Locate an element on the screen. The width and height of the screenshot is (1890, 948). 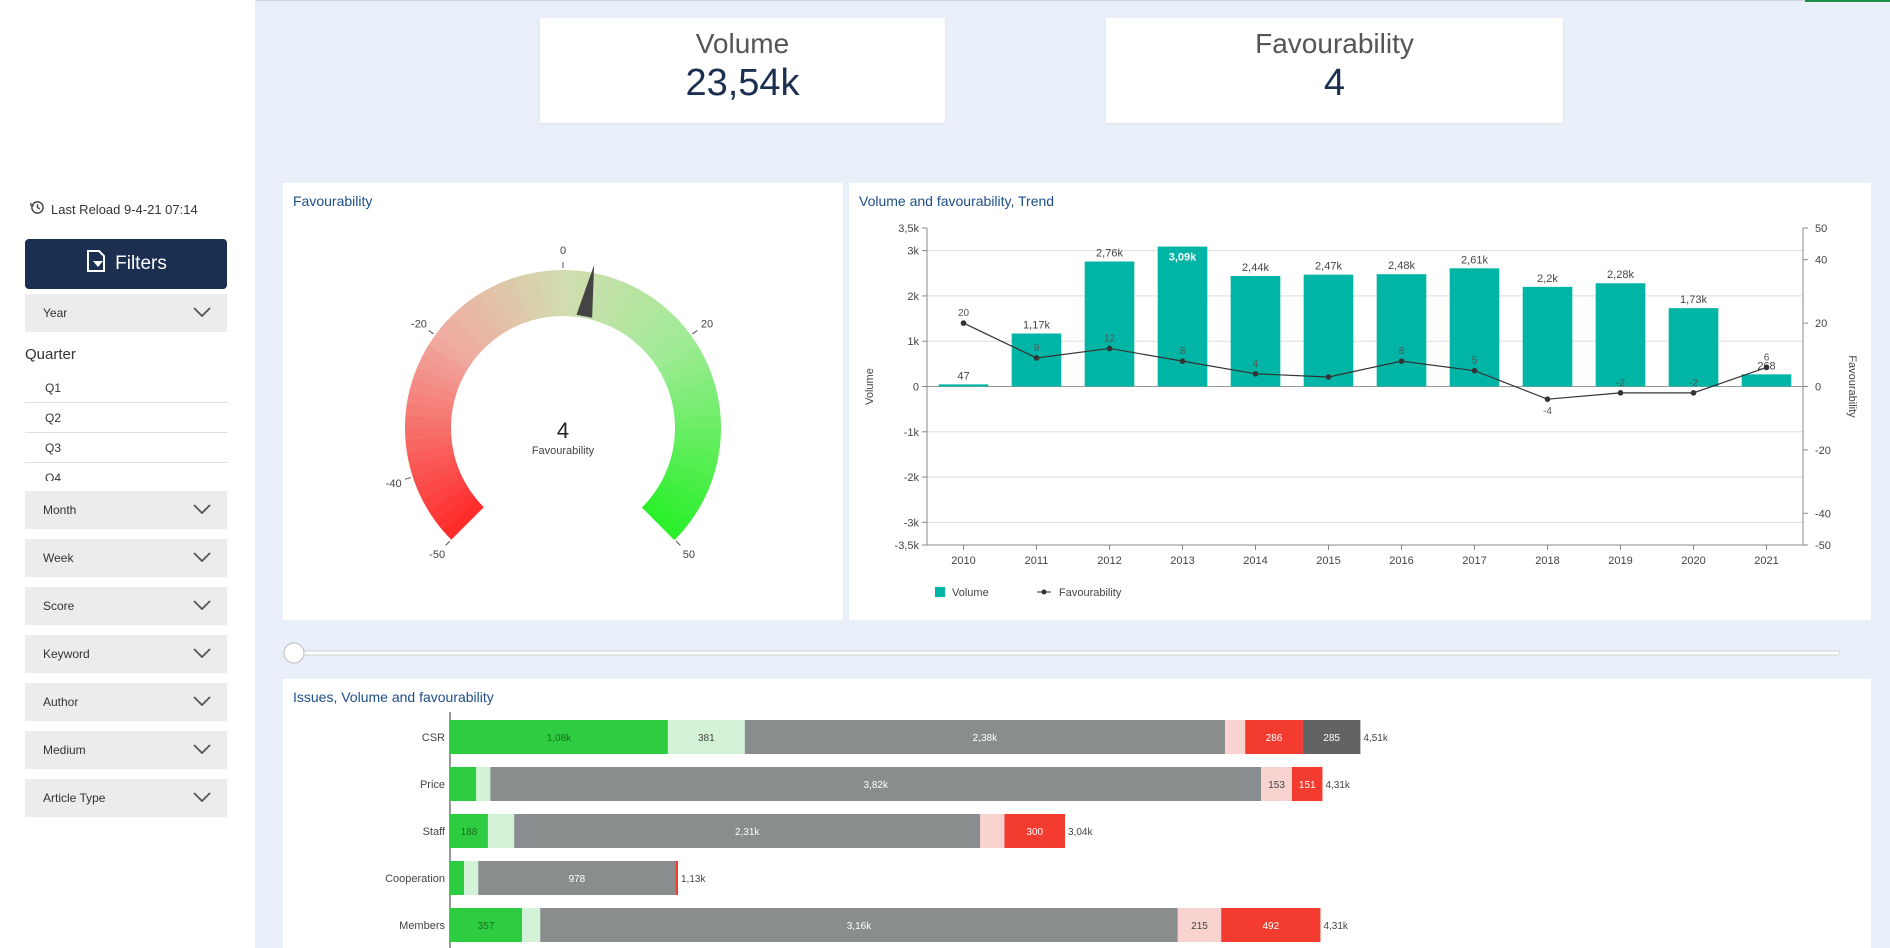
gauge-tick-label: -20 is located at coordinates (419, 324).